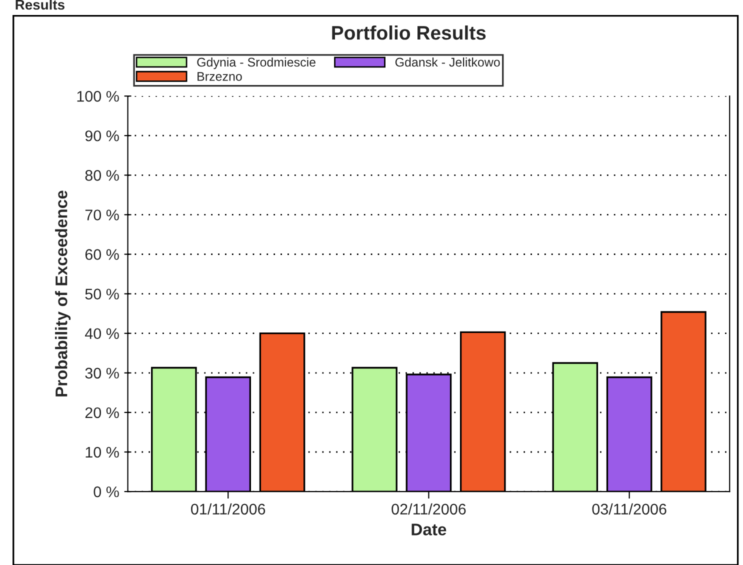  Describe the element at coordinates (429, 530) in the screenshot. I see `x-axis-title: Date` at that location.